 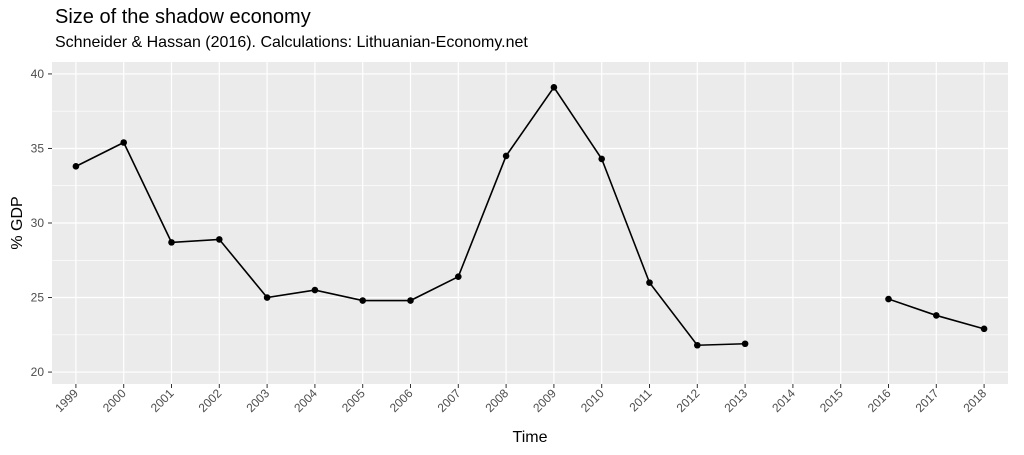 What do you see at coordinates (688, 400) in the screenshot?
I see `x-tick-label: 2012` at bounding box center [688, 400].